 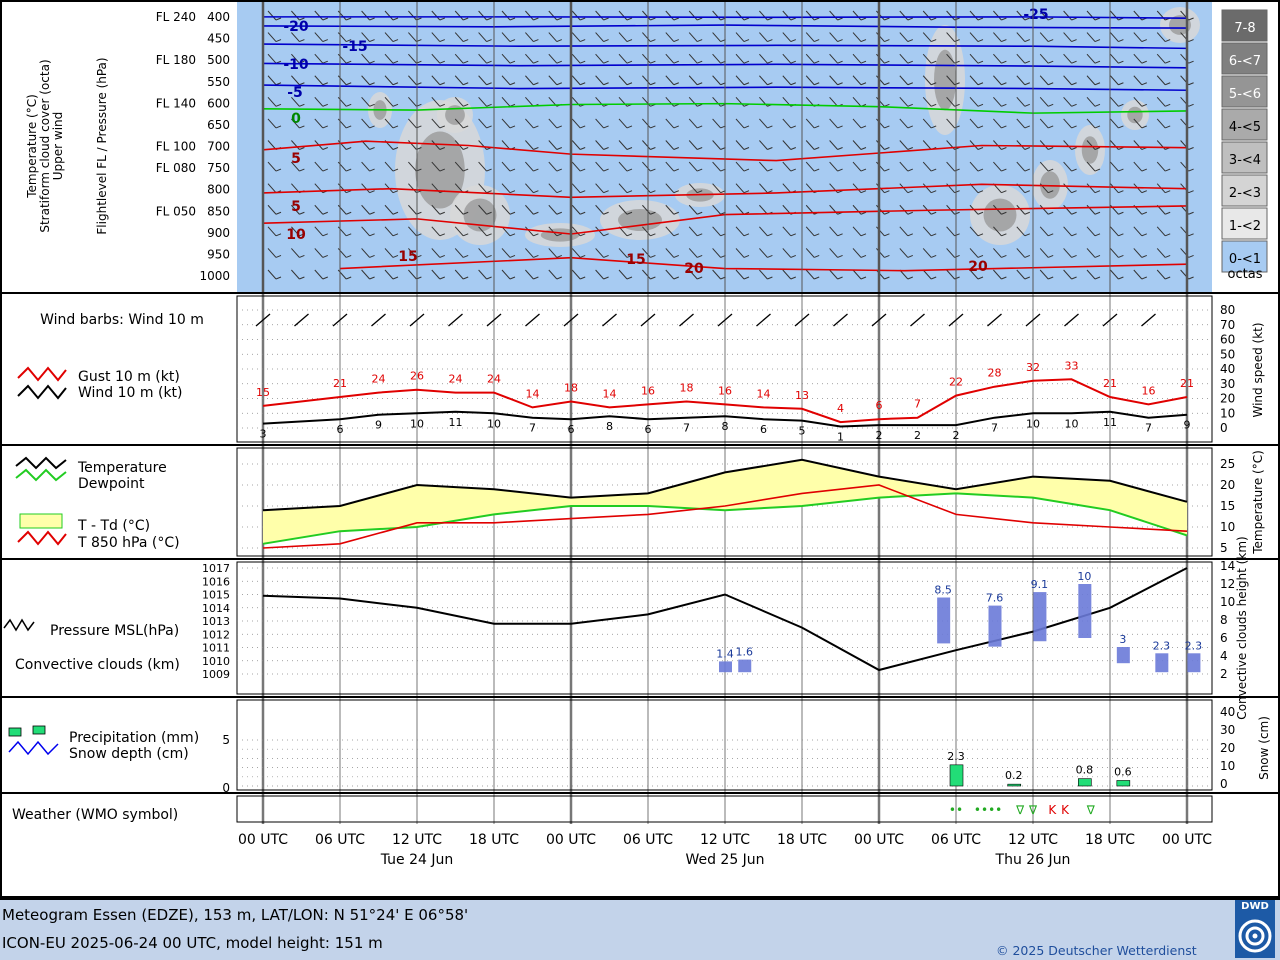 What do you see at coordinates (1033, 810) in the screenshot?
I see `weather-symbol: ∇` at bounding box center [1033, 810].